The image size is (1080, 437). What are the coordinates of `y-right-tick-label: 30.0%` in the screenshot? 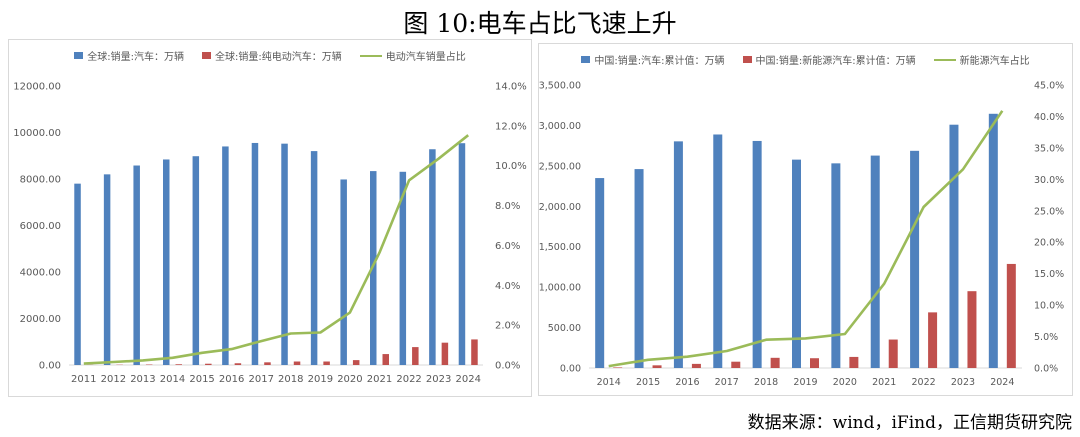 It's located at (1049, 180).